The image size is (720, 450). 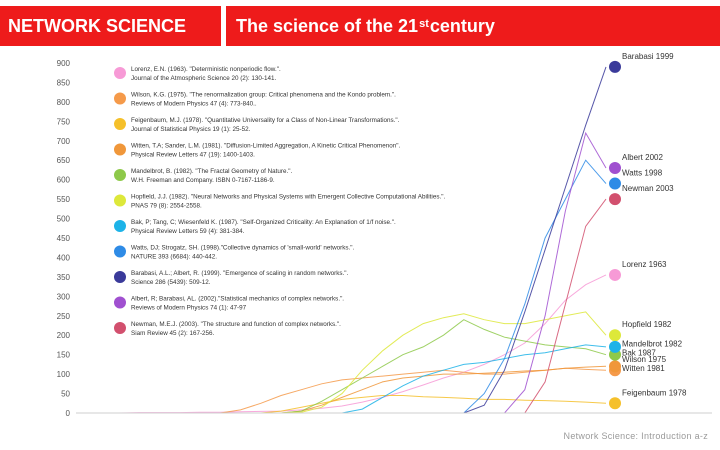 I want to click on title-right-post: century, so click(x=462, y=25).